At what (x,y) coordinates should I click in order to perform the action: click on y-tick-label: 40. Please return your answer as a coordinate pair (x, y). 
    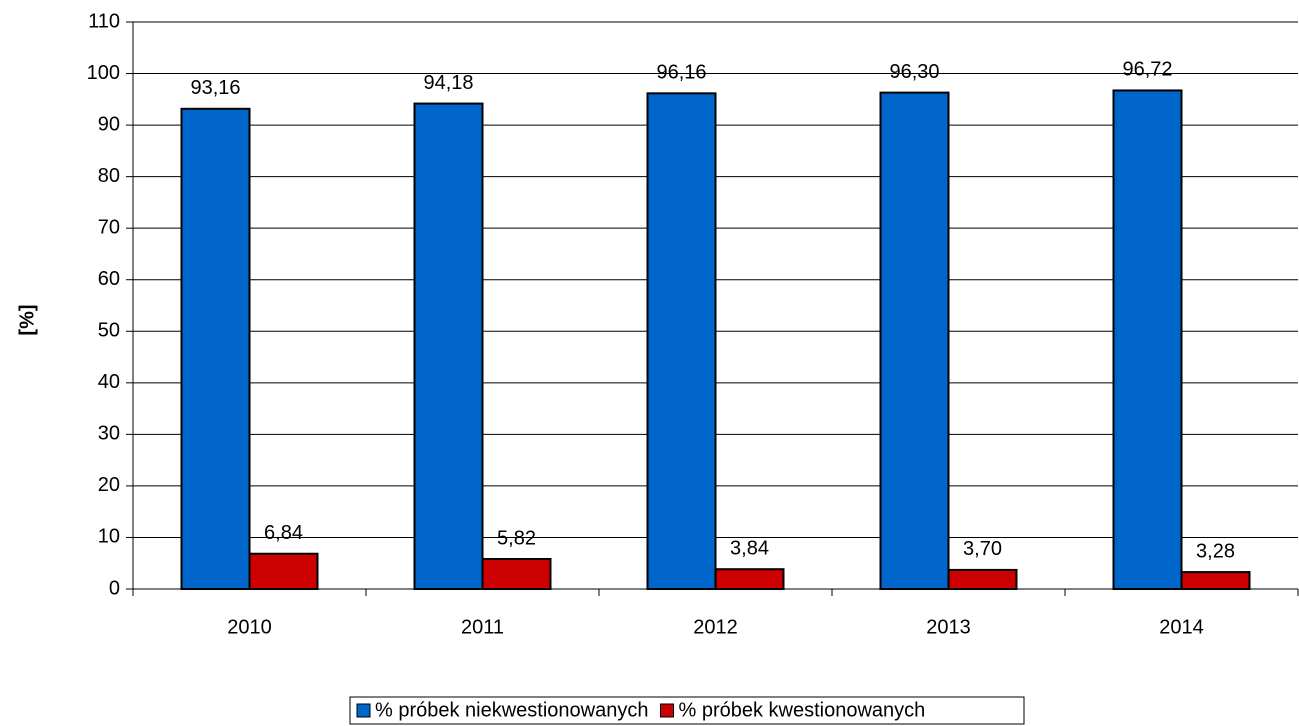
    Looking at the image, I should click on (109, 382).